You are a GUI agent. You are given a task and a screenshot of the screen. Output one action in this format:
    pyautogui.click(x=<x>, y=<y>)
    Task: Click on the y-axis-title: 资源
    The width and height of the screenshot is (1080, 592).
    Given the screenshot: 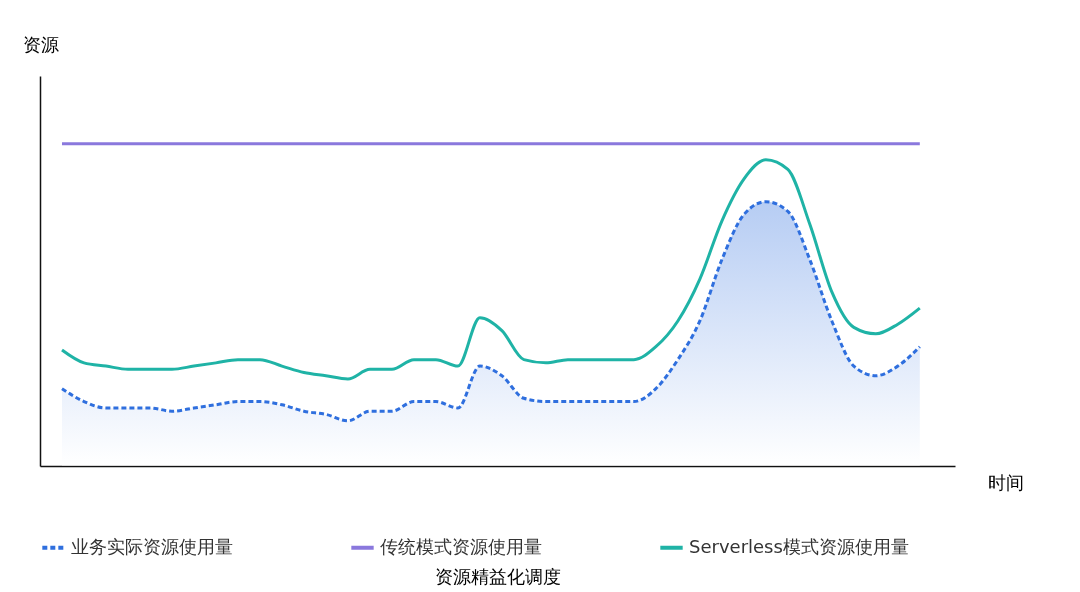 What is the action you would take?
    pyautogui.click(x=40, y=44)
    